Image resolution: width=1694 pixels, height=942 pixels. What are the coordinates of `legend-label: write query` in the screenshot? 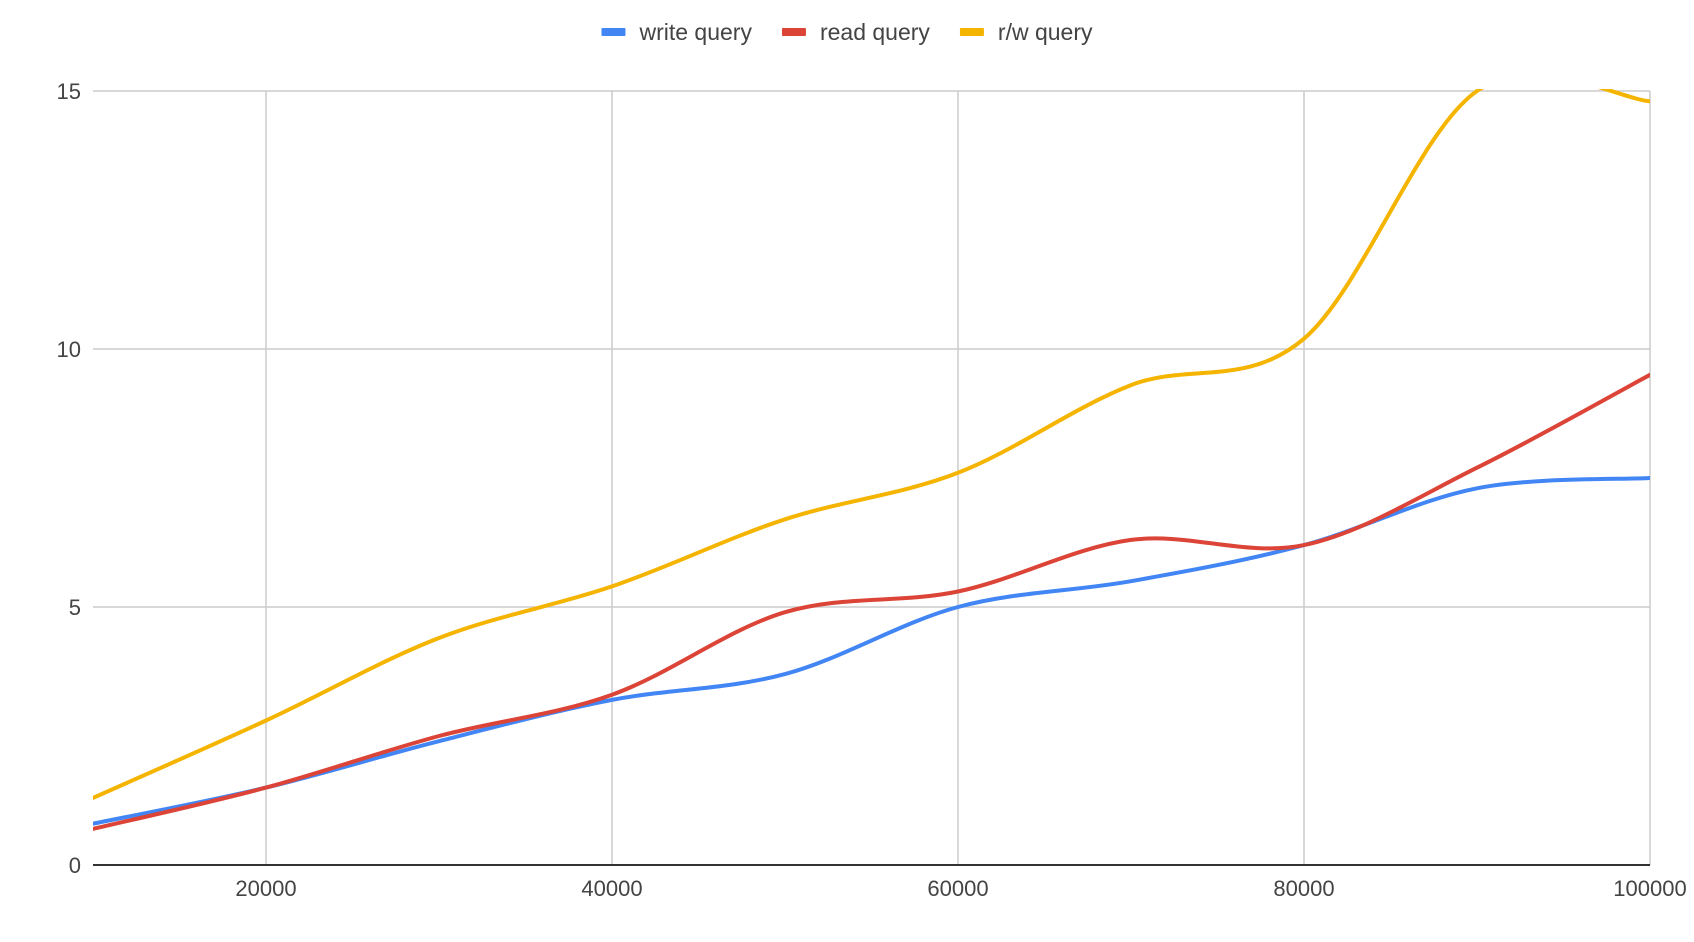 It's located at (695, 32).